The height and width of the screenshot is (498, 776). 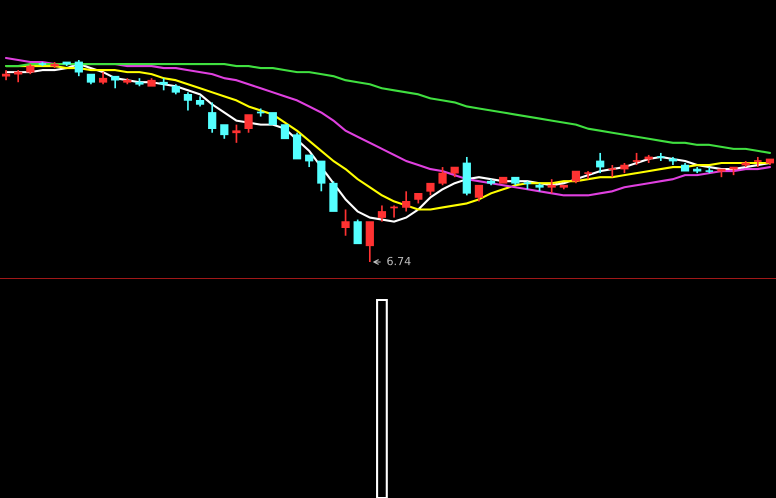 I want to click on annotation: 6.74, so click(x=399, y=261).